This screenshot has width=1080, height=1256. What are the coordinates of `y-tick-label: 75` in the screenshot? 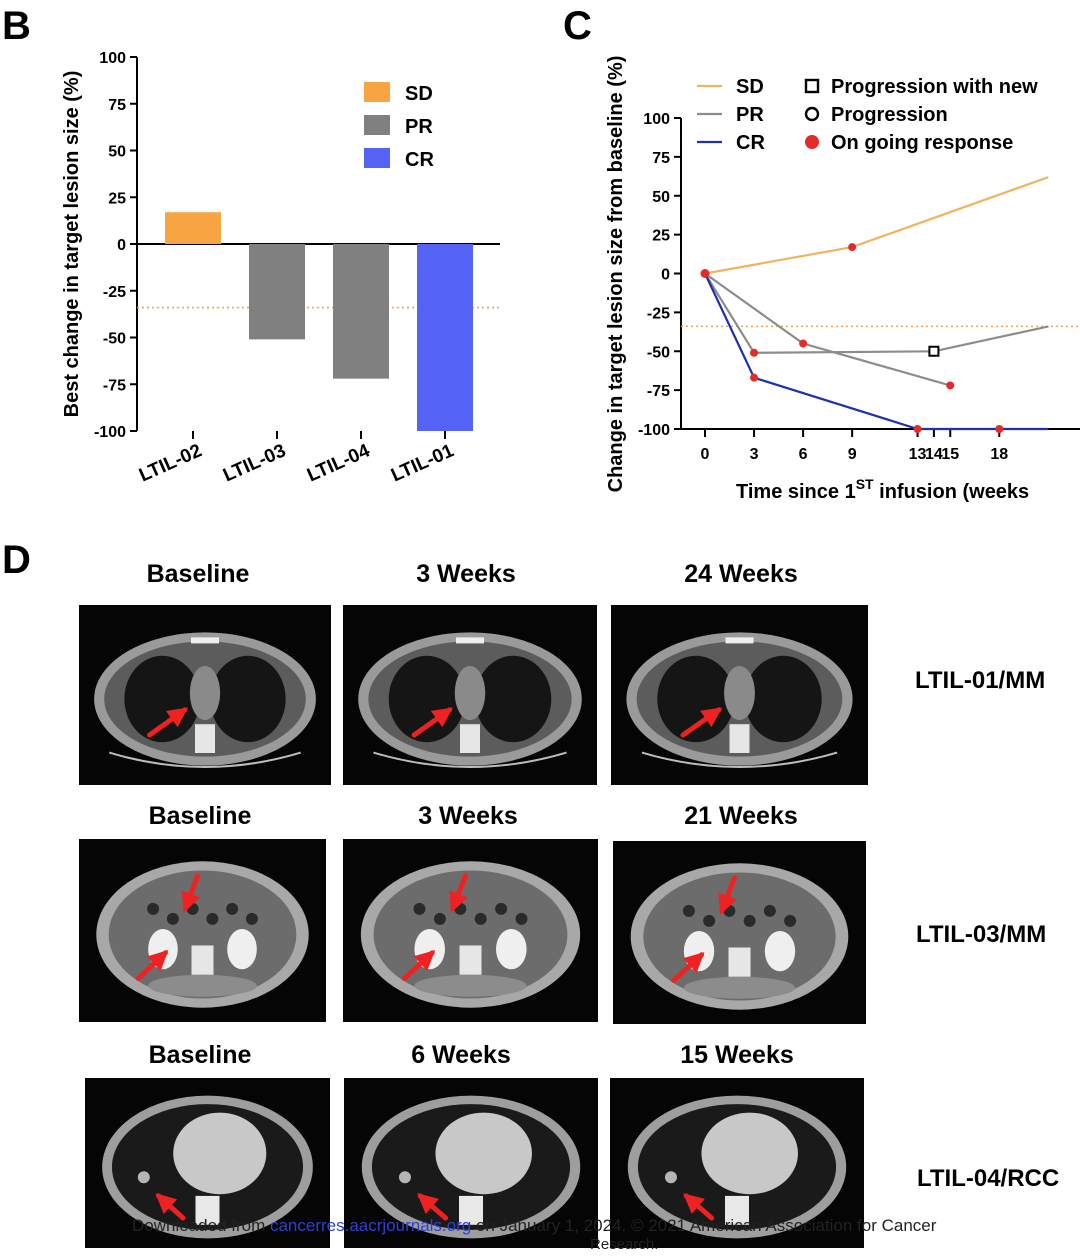 It's located at (117, 105).